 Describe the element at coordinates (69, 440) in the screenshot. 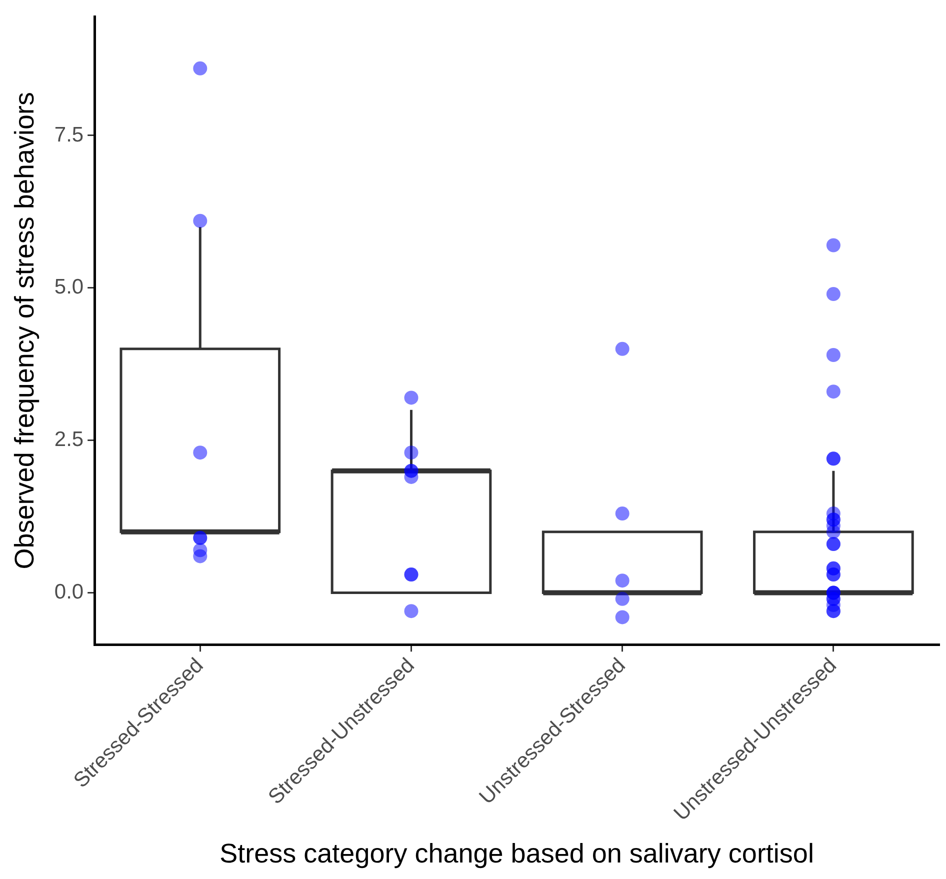

I see `y-tick-label: 2.5` at that location.